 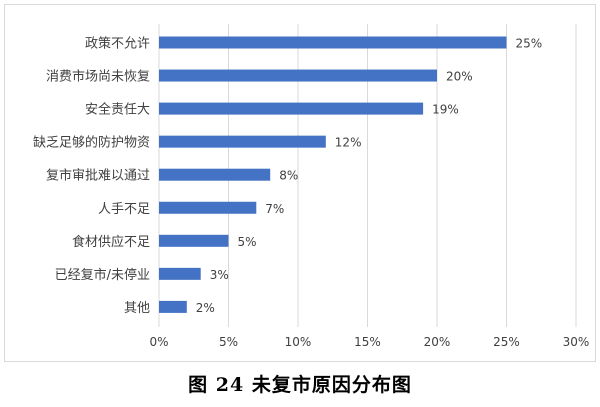 I want to click on data-label: 3%, so click(x=219, y=275).